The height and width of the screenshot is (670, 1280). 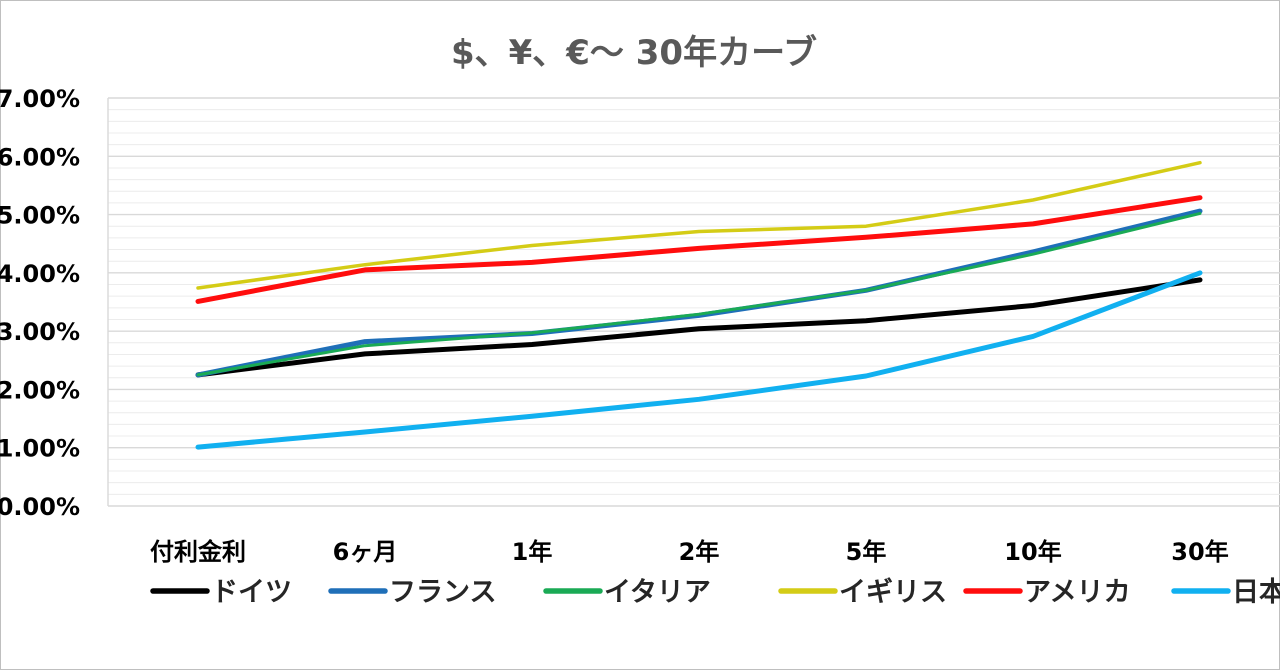 What do you see at coordinates (40, 274) in the screenshot?
I see `y-tick-label: 4.00%` at bounding box center [40, 274].